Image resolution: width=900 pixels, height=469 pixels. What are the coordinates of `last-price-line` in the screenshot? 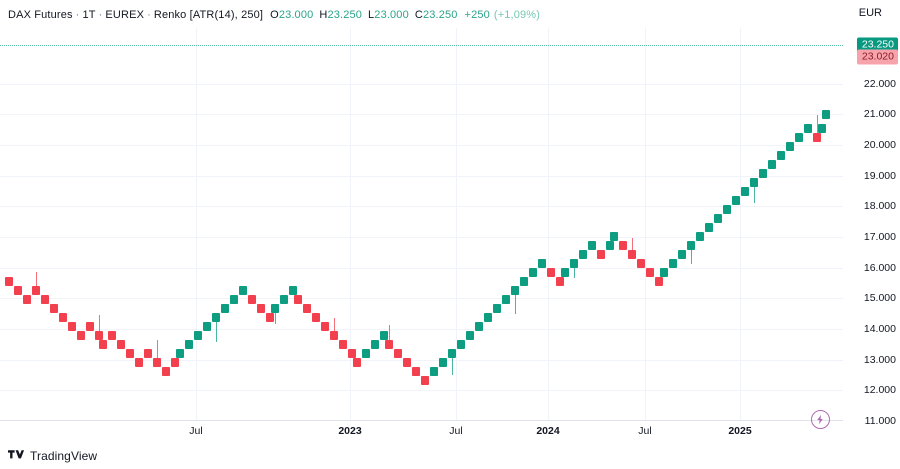 It's located at (421, 45).